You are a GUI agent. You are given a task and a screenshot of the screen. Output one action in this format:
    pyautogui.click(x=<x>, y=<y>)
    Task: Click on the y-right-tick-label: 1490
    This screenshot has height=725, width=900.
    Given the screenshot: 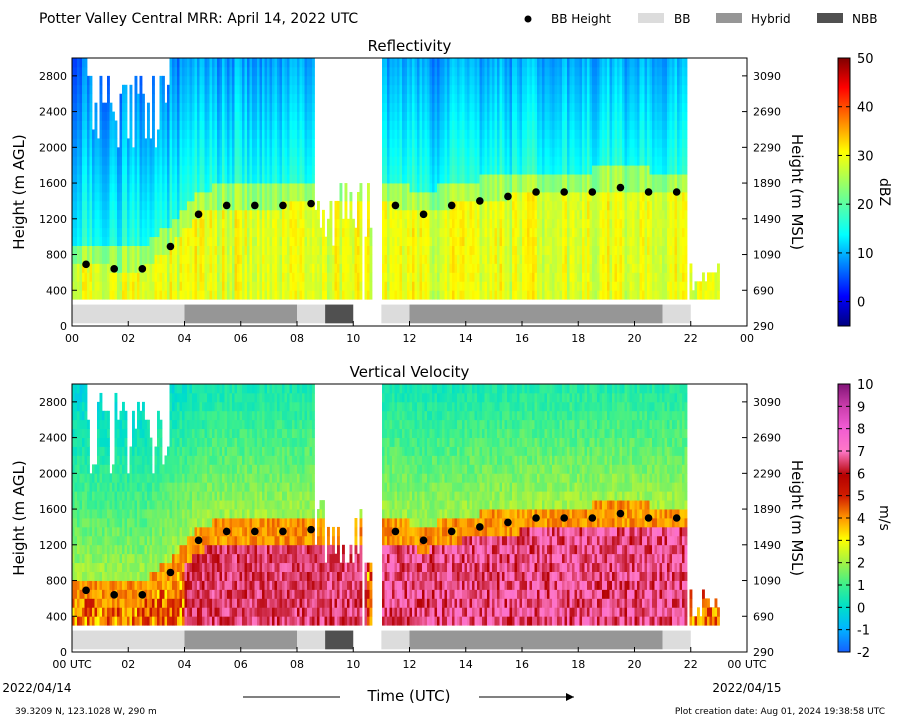 What is the action you would take?
    pyautogui.click(x=767, y=545)
    